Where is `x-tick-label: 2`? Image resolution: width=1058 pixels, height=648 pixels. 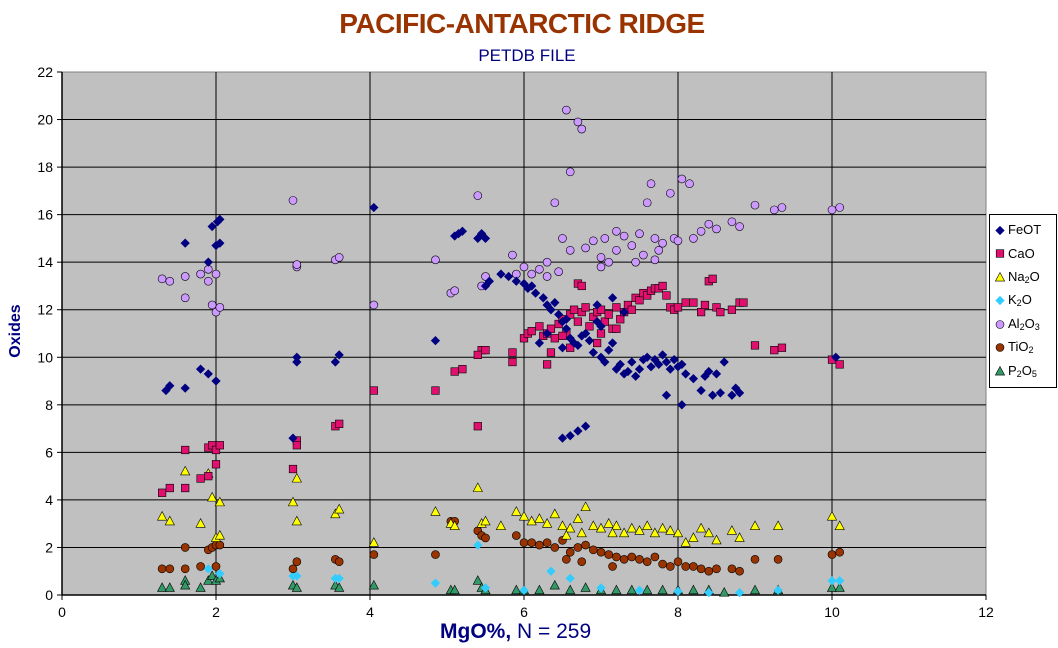 x-tick-label: 2 is located at coordinates (216, 612).